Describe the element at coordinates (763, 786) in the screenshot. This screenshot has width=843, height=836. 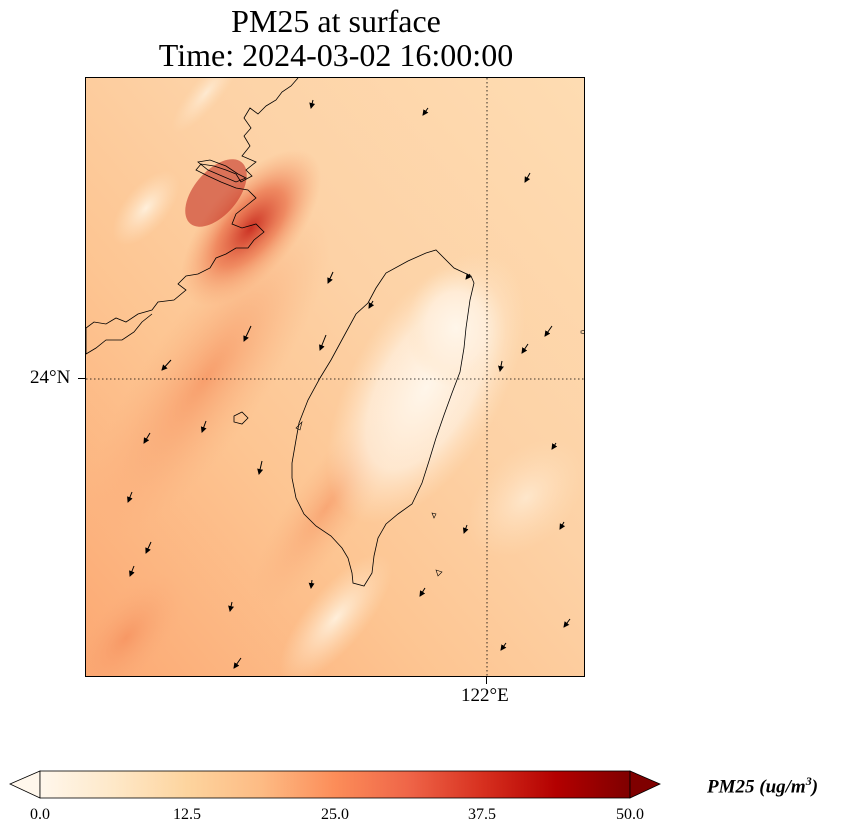
I see `colorbar-label: PM25 (ug/m3)` at that location.